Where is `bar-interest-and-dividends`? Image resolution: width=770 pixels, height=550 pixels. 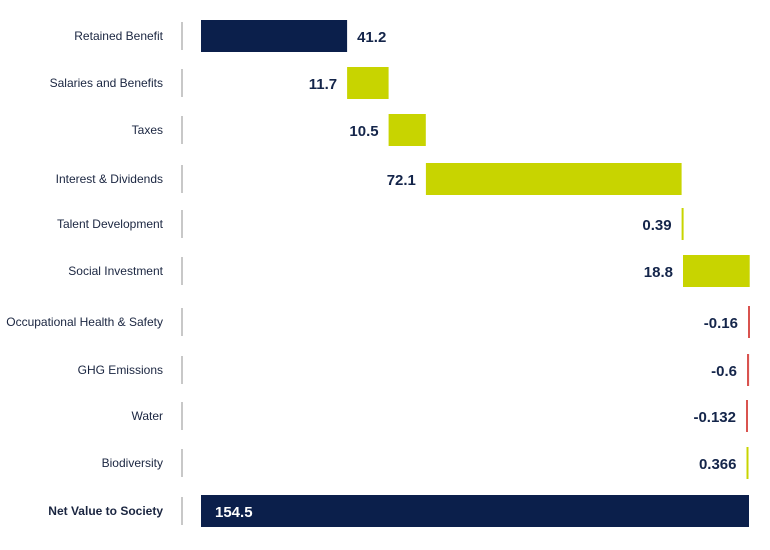 bar-interest-and-dividends is located at coordinates (553, 179).